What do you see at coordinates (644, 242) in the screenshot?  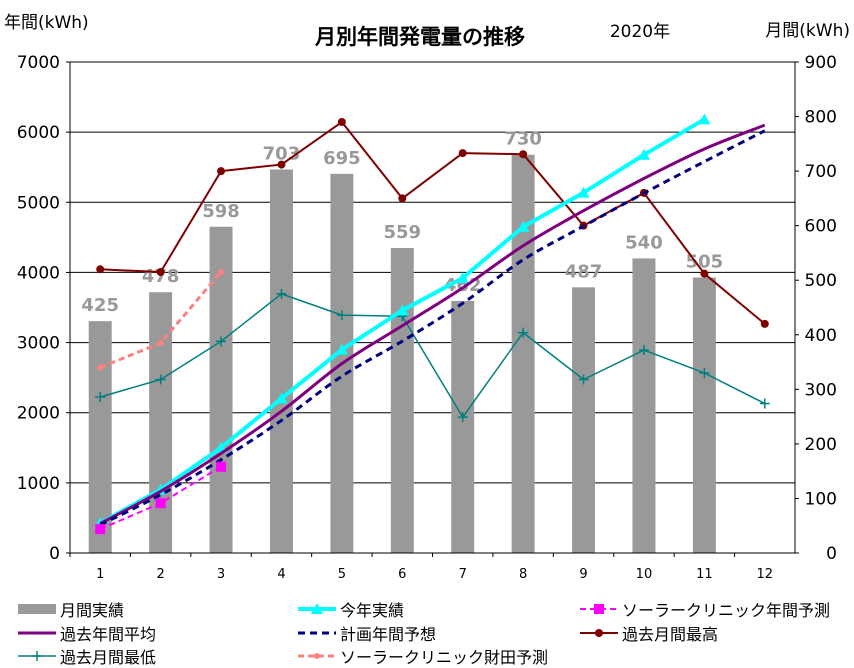 I see `bar-value-label: 540` at bounding box center [644, 242].